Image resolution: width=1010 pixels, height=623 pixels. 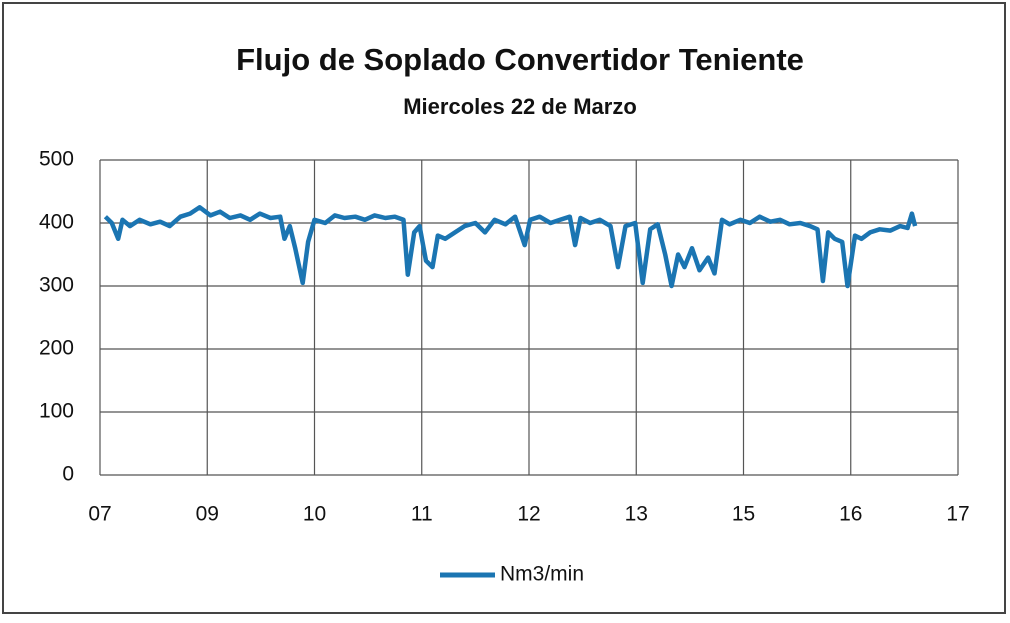 I want to click on y-tick-label: 0, so click(x=68, y=474).